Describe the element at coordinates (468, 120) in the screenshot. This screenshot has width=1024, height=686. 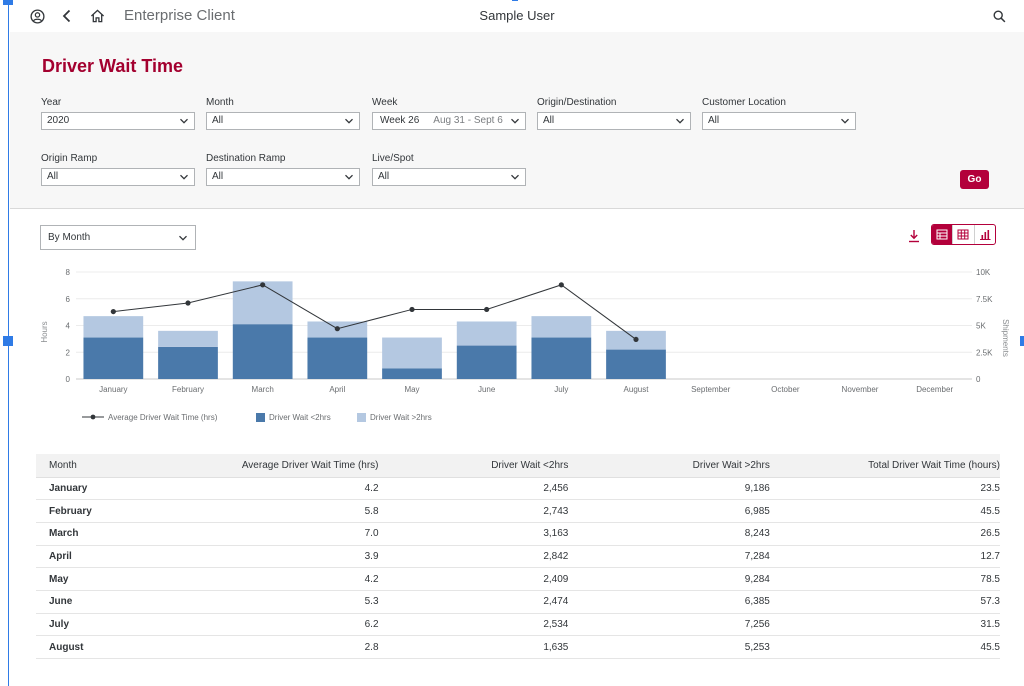
I see `week-range: Aug 31 - Sept 6` at that location.